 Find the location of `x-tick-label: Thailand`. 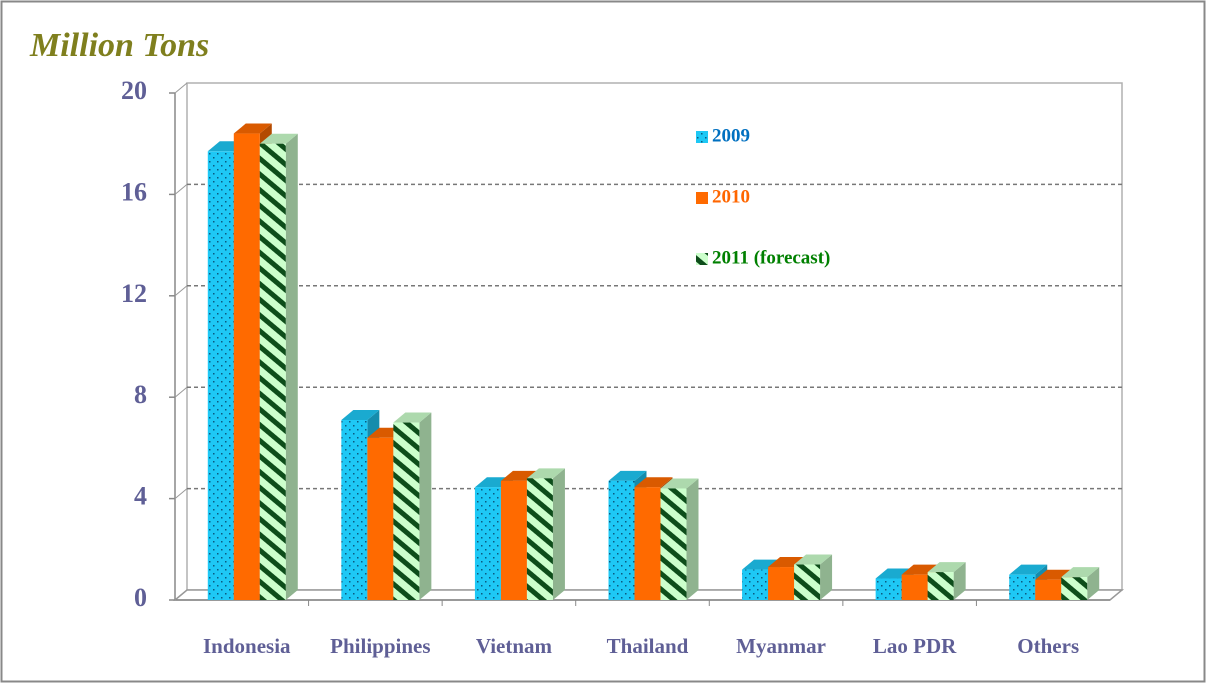

x-tick-label: Thailand is located at coordinates (648, 646).